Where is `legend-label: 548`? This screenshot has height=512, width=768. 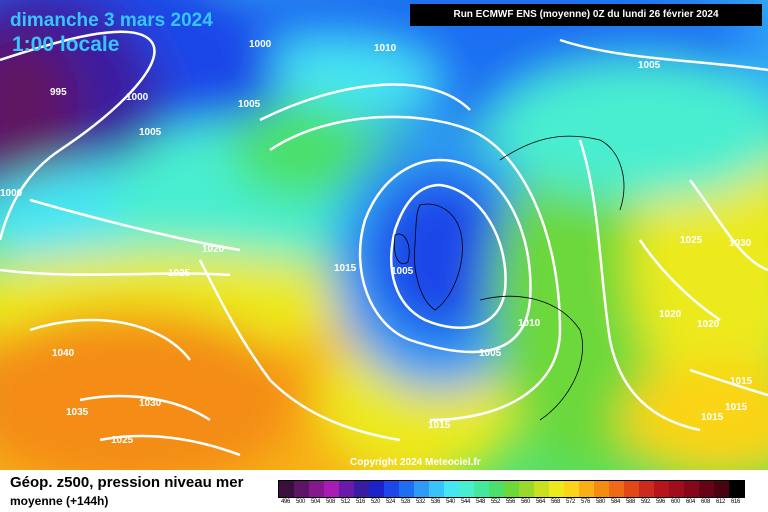 legend-label: 548 is located at coordinates (480, 502).